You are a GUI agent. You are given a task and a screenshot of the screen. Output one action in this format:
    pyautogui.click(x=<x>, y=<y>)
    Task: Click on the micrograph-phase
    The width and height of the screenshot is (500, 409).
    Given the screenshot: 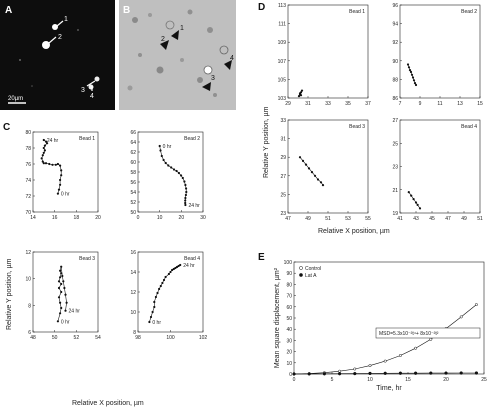 What is the action you would take?
    pyautogui.click(x=177, y=55)
    